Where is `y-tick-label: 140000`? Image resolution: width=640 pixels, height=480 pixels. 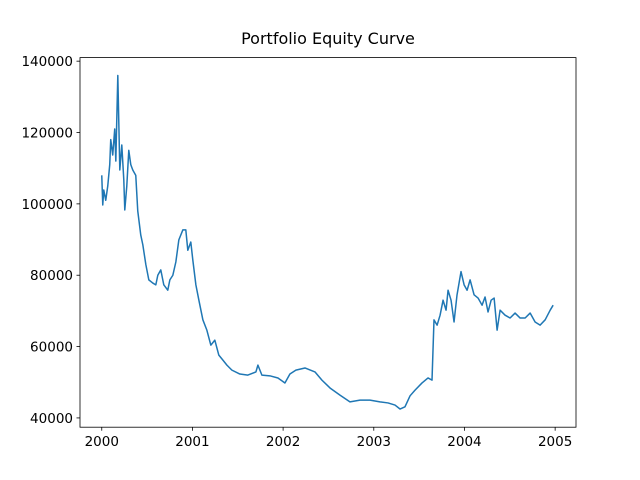 y-tick-label: 140000 is located at coordinates (47, 62).